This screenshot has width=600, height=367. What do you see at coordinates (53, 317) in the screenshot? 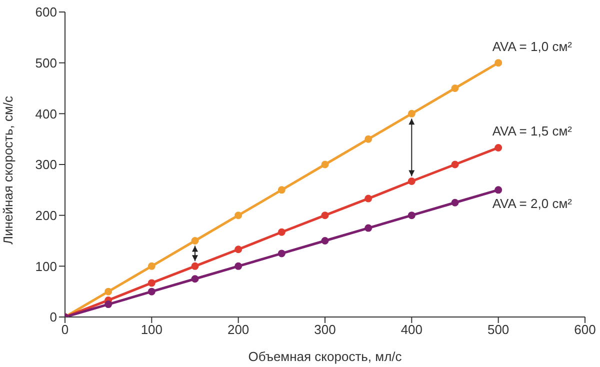
I see `y-tick-label: 0` at bounding box center [53, 317].